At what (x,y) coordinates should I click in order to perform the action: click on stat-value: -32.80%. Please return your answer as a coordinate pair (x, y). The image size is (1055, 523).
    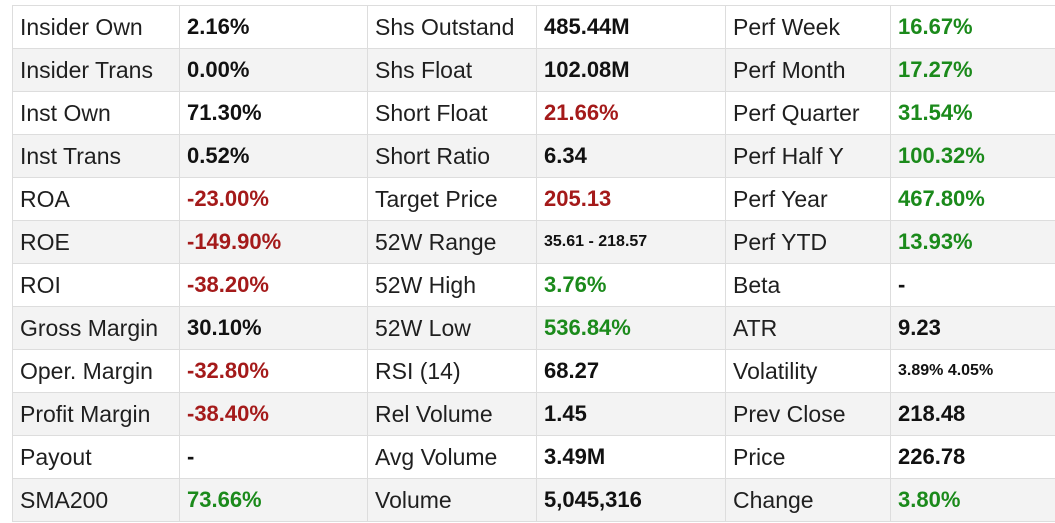
    Looking at the image, I should click on (273, 371).